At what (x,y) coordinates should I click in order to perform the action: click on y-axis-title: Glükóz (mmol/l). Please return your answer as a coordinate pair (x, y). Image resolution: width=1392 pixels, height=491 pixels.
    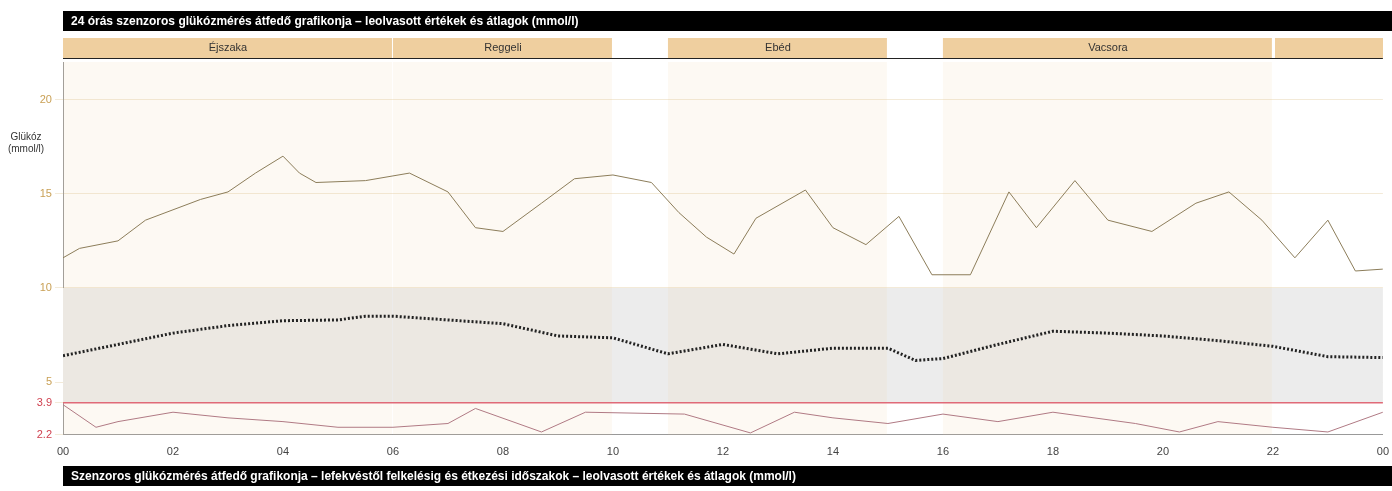
    Looking at the image, I should click on (26, 143).